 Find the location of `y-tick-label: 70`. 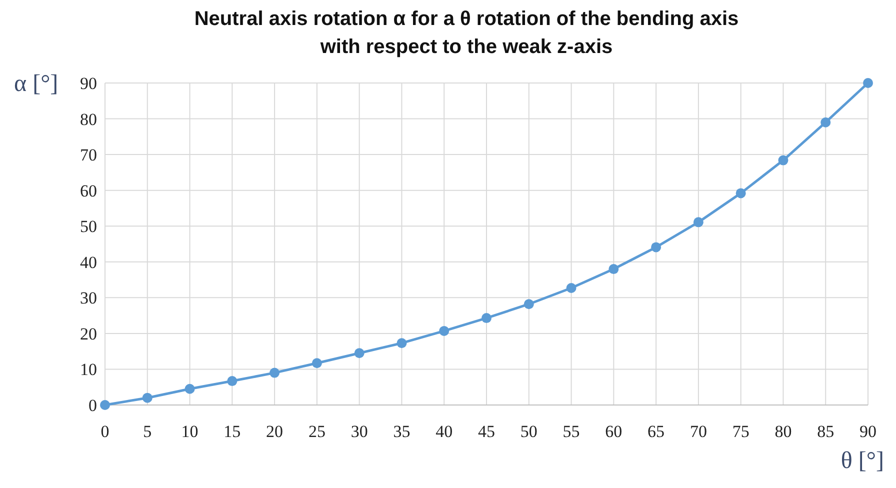

y-tick-label: 70 is located at coordinates (88, 155).